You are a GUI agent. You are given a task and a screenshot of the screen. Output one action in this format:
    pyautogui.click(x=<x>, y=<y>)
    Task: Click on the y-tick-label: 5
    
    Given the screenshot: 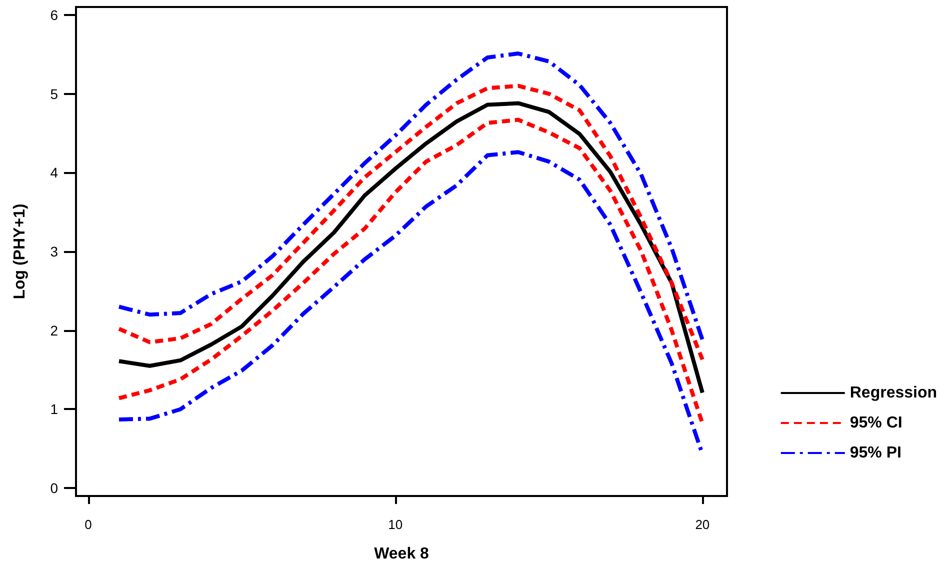 What is the action you would take?
    pyautogui.click(x=54, y=94)
    